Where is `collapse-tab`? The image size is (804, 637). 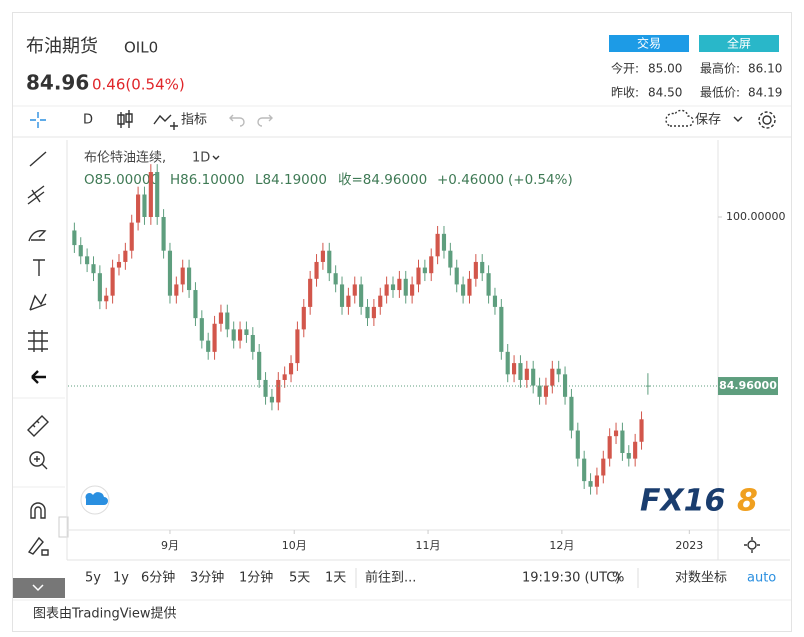
collapse-tab is located at coordinates (63, 527).